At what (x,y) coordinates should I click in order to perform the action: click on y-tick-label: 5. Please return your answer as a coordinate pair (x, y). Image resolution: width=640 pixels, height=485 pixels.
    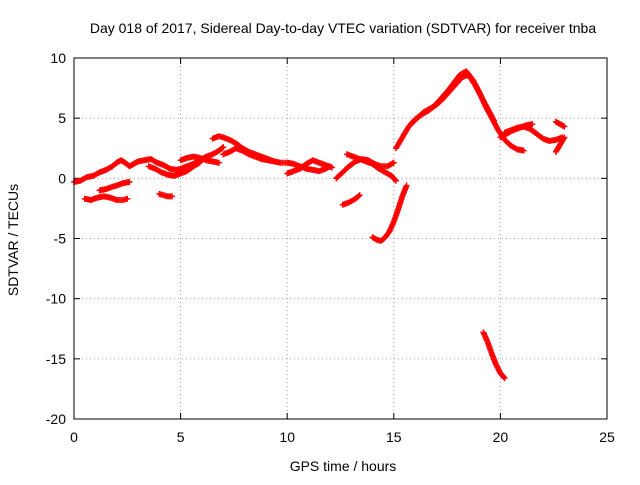
    Looking at the image, I should click on (62, 118).